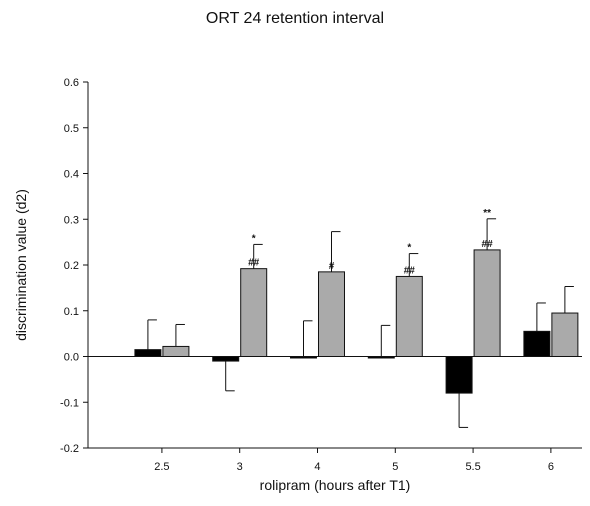 The height and width of the screenshot is (506, 590). I want to click on y-tick-label: 0.2, so click(71, 266).